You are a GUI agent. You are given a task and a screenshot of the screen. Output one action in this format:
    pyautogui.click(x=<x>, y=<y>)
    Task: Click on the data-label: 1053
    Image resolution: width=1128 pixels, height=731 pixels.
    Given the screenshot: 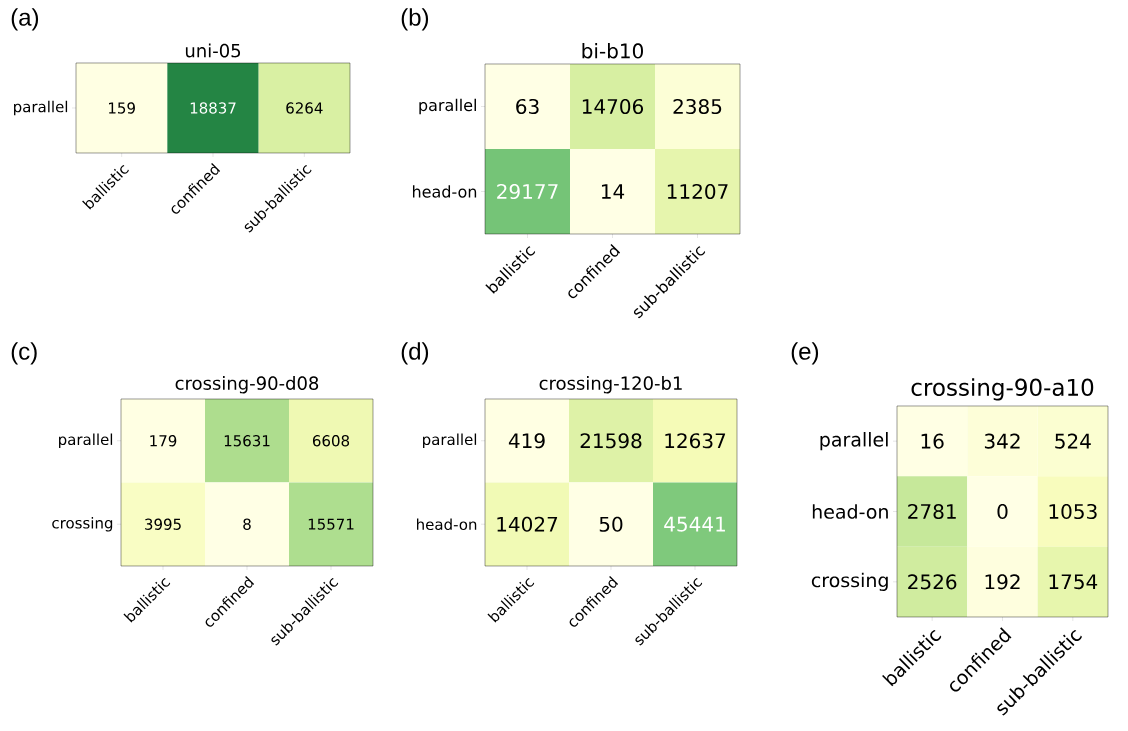 What is the action you would take?
    pyautogui.click(x=1073, y=511)
    